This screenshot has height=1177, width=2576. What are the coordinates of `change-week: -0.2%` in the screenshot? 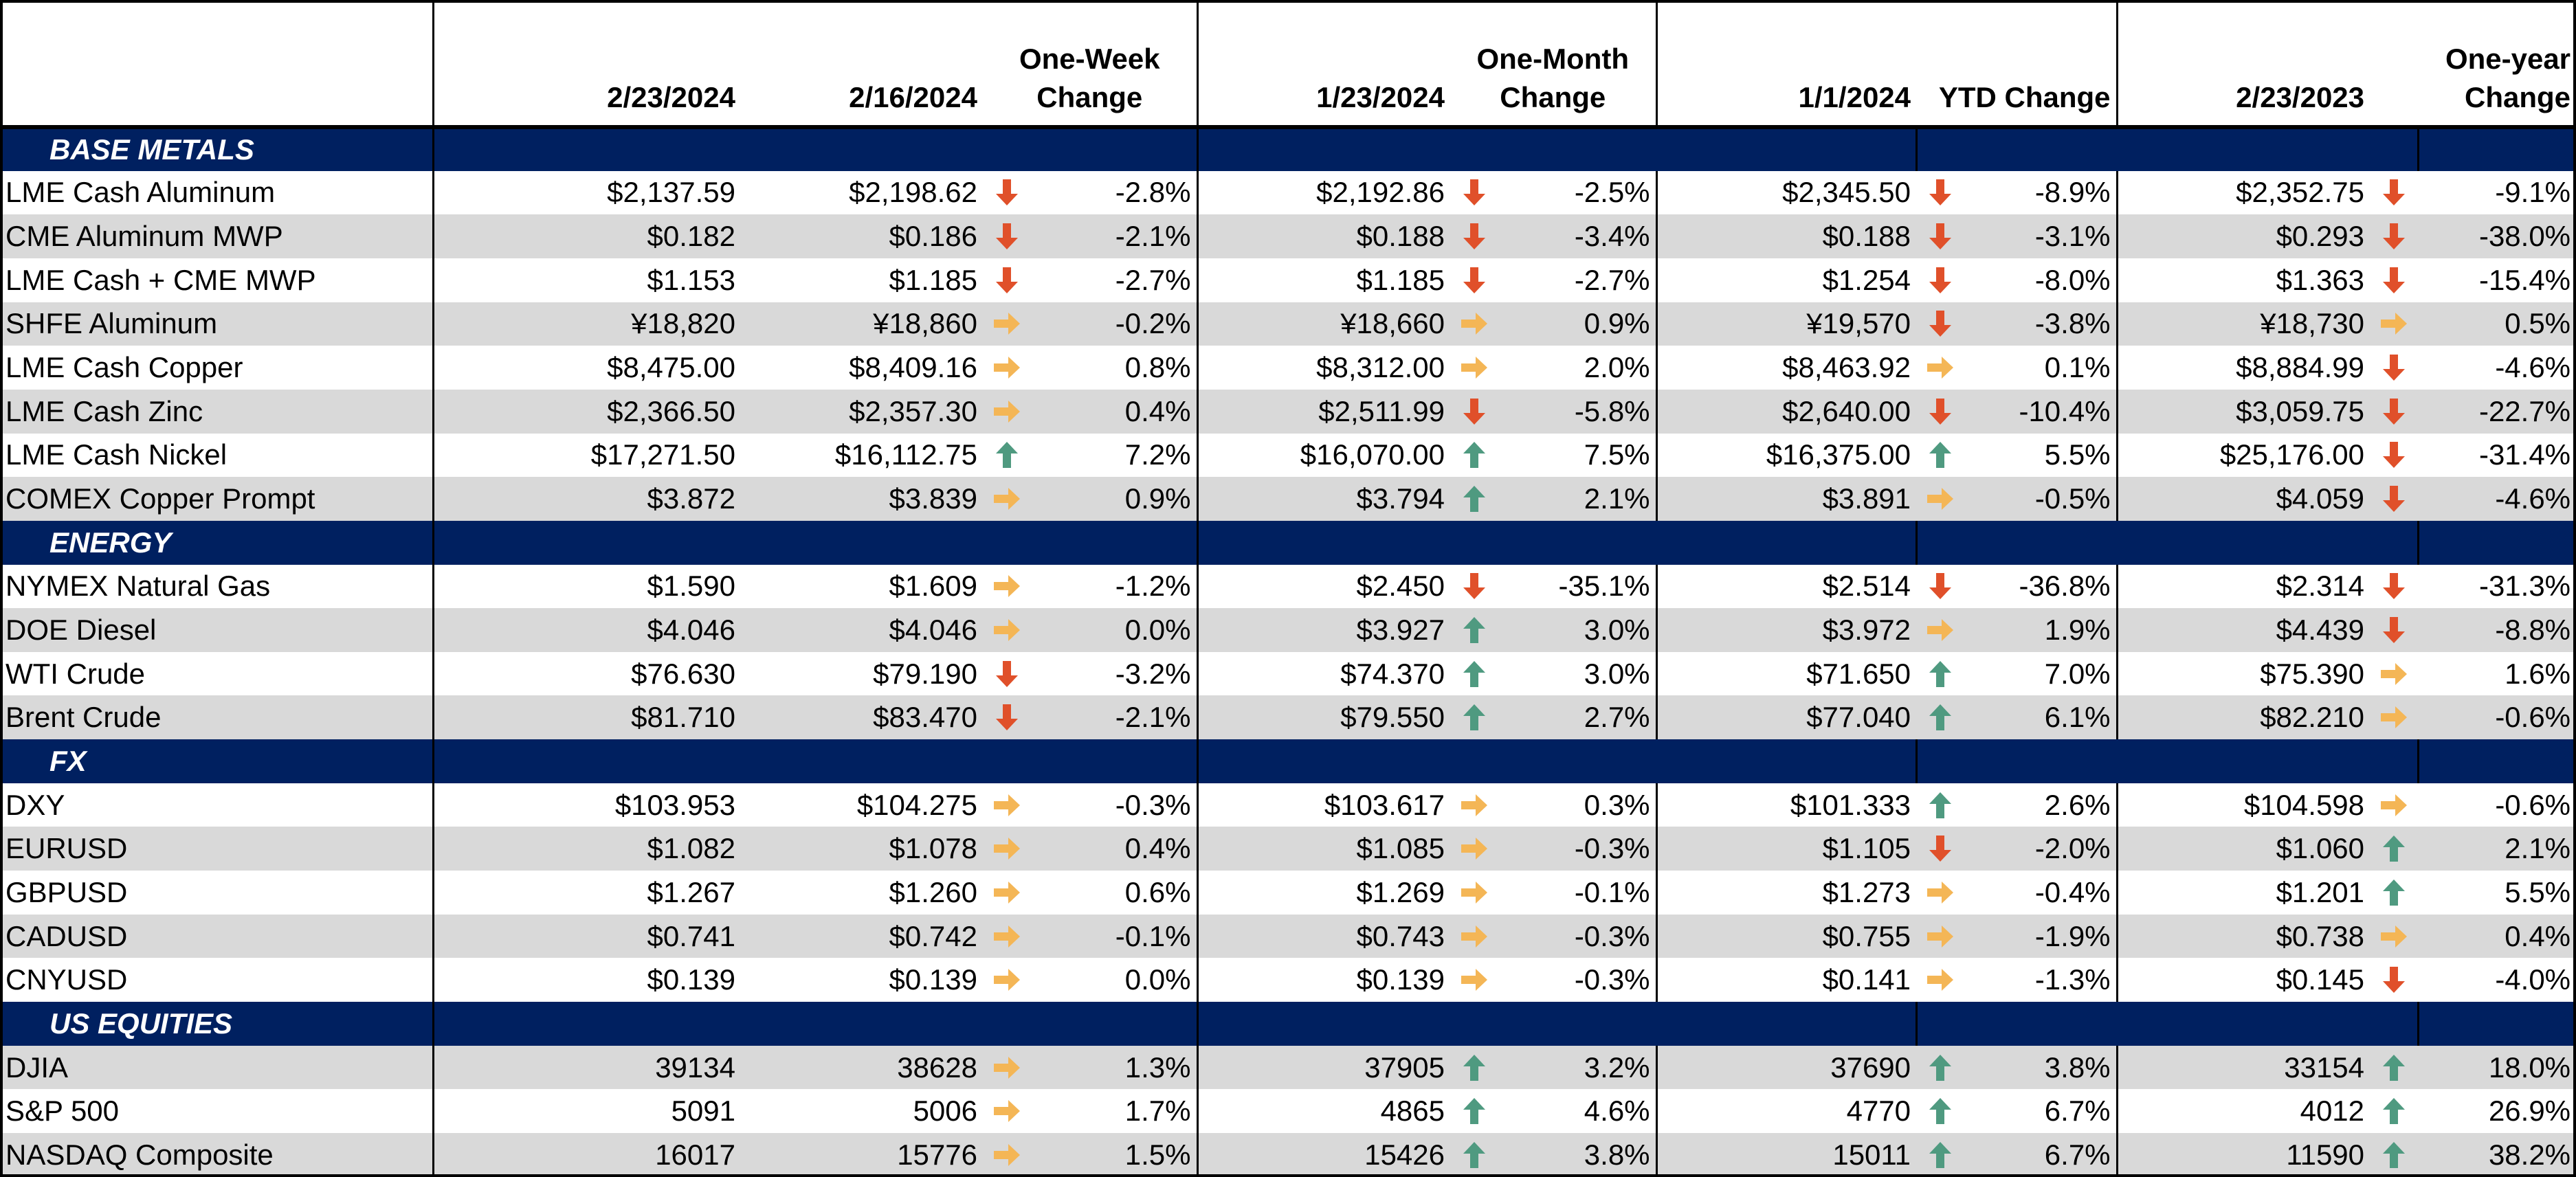 It's located at (1114, 324).